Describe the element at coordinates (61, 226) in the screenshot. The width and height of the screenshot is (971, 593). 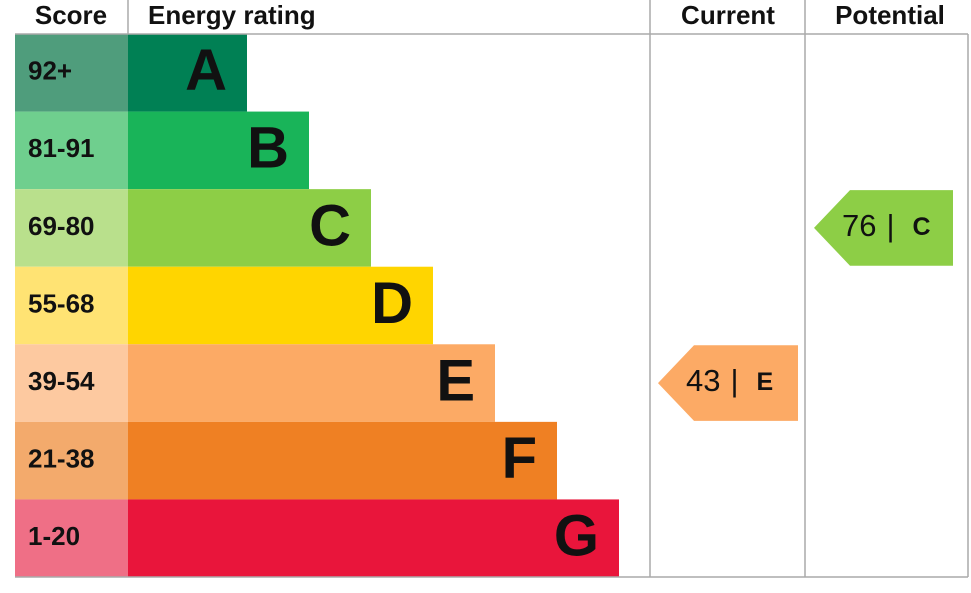
I see `score-label: 69-80` at that location.